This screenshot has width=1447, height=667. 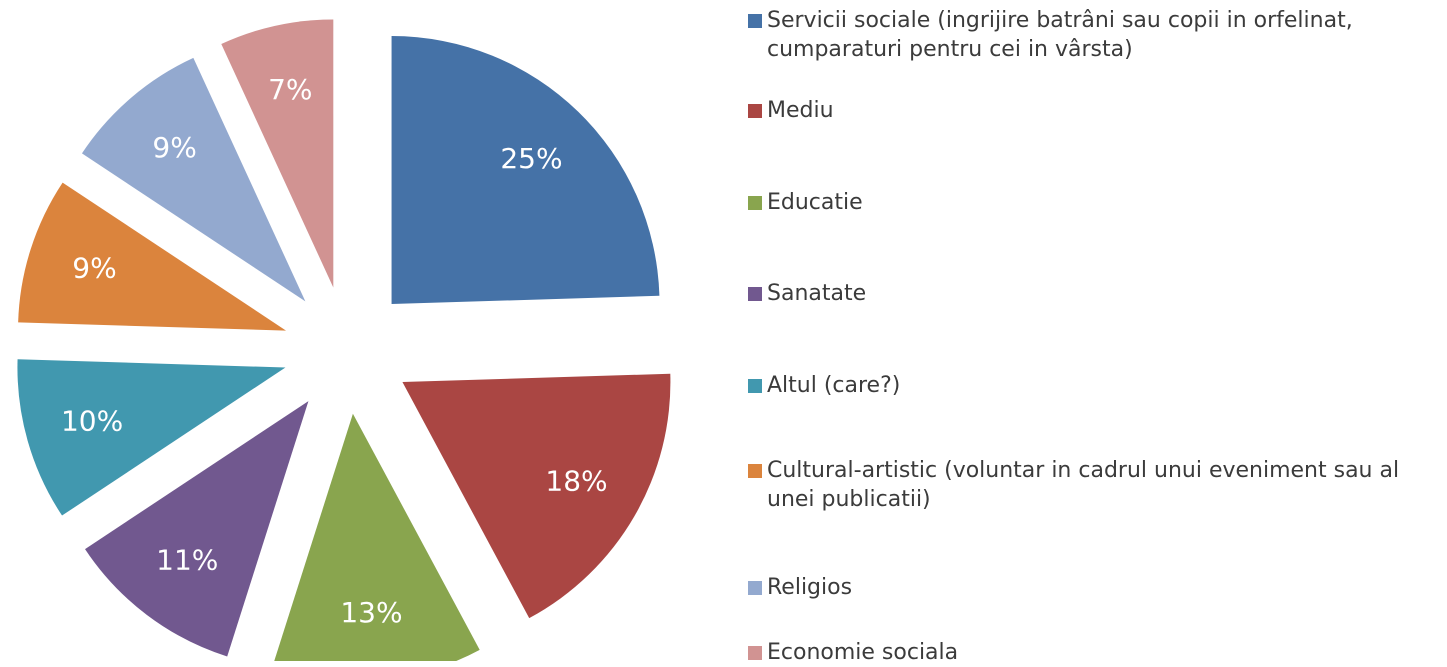 What do you see at coordinates (92, 421) in the screenshot?
I see `slice-label: 10%` at bounding box center [92, 421].